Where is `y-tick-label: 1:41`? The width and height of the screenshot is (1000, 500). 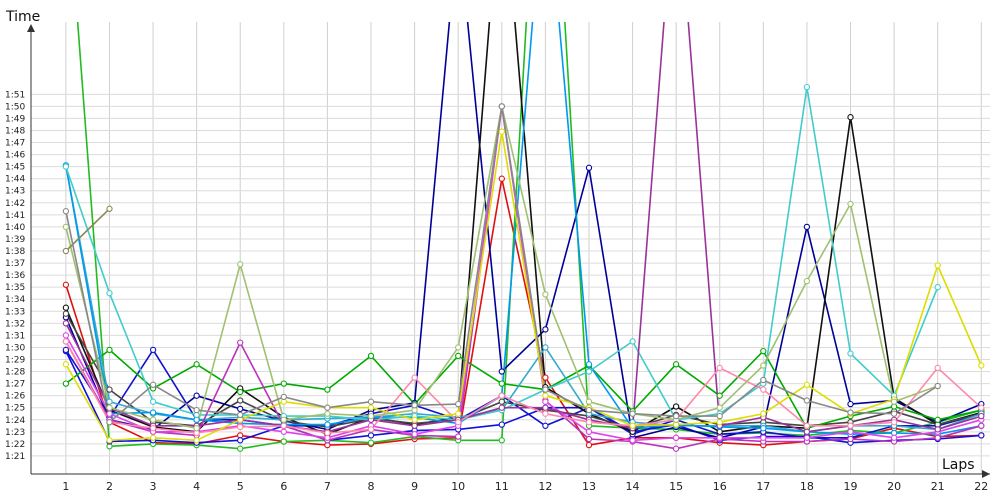 y-tick-label: 1:41 is located at coordinates (15, 216).